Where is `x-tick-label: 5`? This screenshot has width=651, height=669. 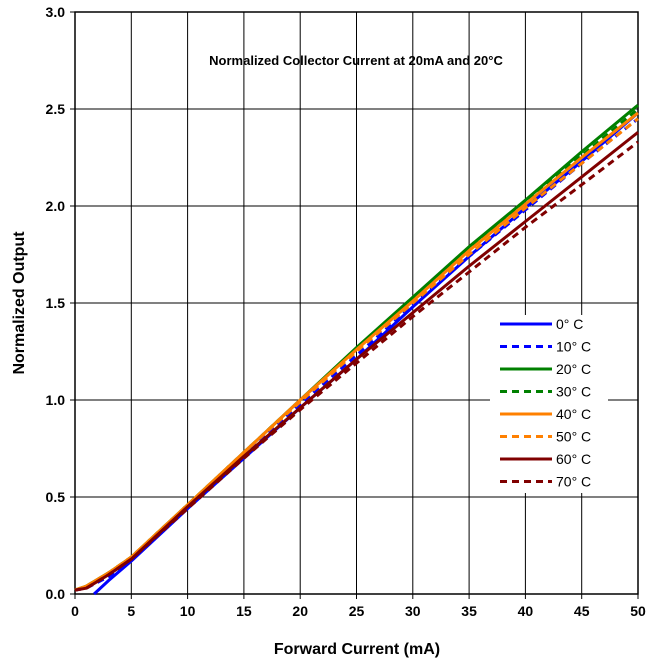 x-tick-label: 5 is located at coordinates (131, 611).